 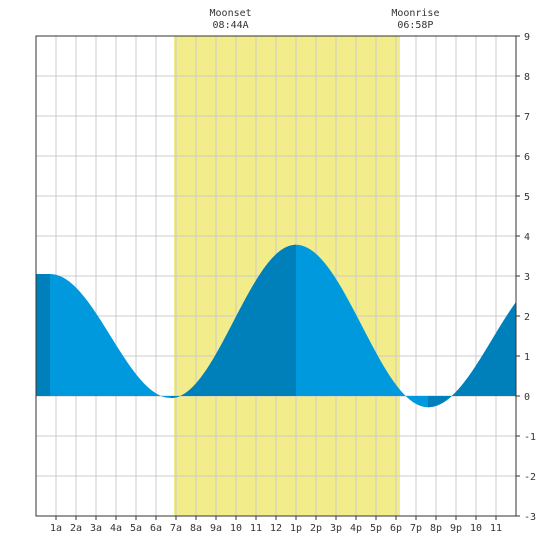 What do you see at coordinates (415, 13) in the screenshot?
I see `moon-event-title: Moonrise` at bounding box center [415, 13].